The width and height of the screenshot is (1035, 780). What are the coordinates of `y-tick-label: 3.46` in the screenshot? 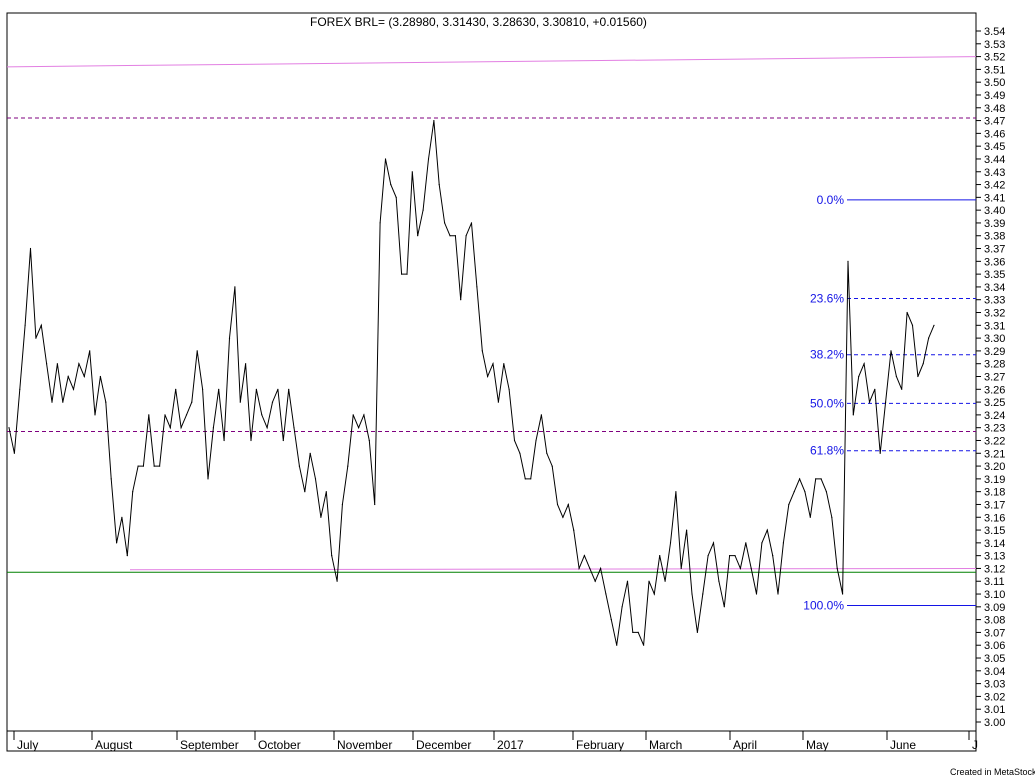 It's located at (994, 134).